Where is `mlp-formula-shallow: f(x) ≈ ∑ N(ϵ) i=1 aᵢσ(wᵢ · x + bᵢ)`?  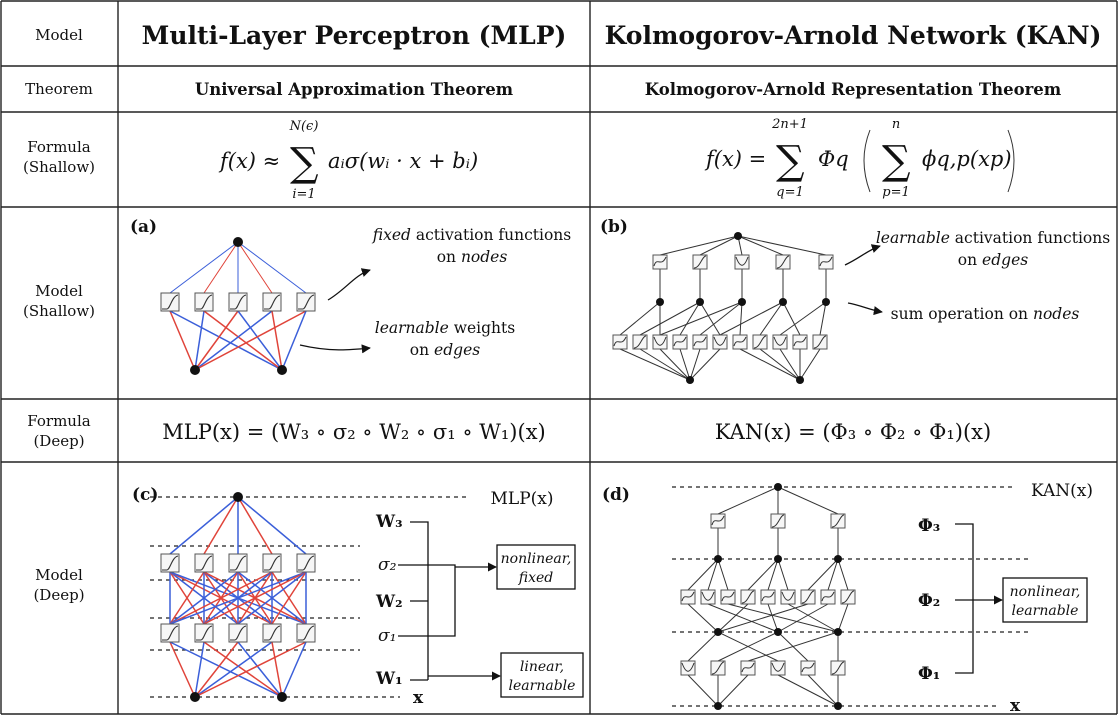 mlp-formula-shallow: f(x) ≈ ∑ N(ϵ) i=1 aᵢσ(wᵢ · x + bᵢ) is located at coordinates (348, 160).